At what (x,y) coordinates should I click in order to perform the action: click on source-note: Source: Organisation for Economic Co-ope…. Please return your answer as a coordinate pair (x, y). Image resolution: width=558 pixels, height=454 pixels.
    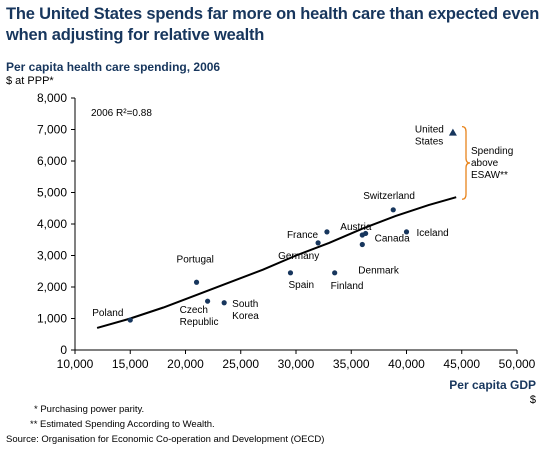
    Looking at the image, I should click on (165, 439).